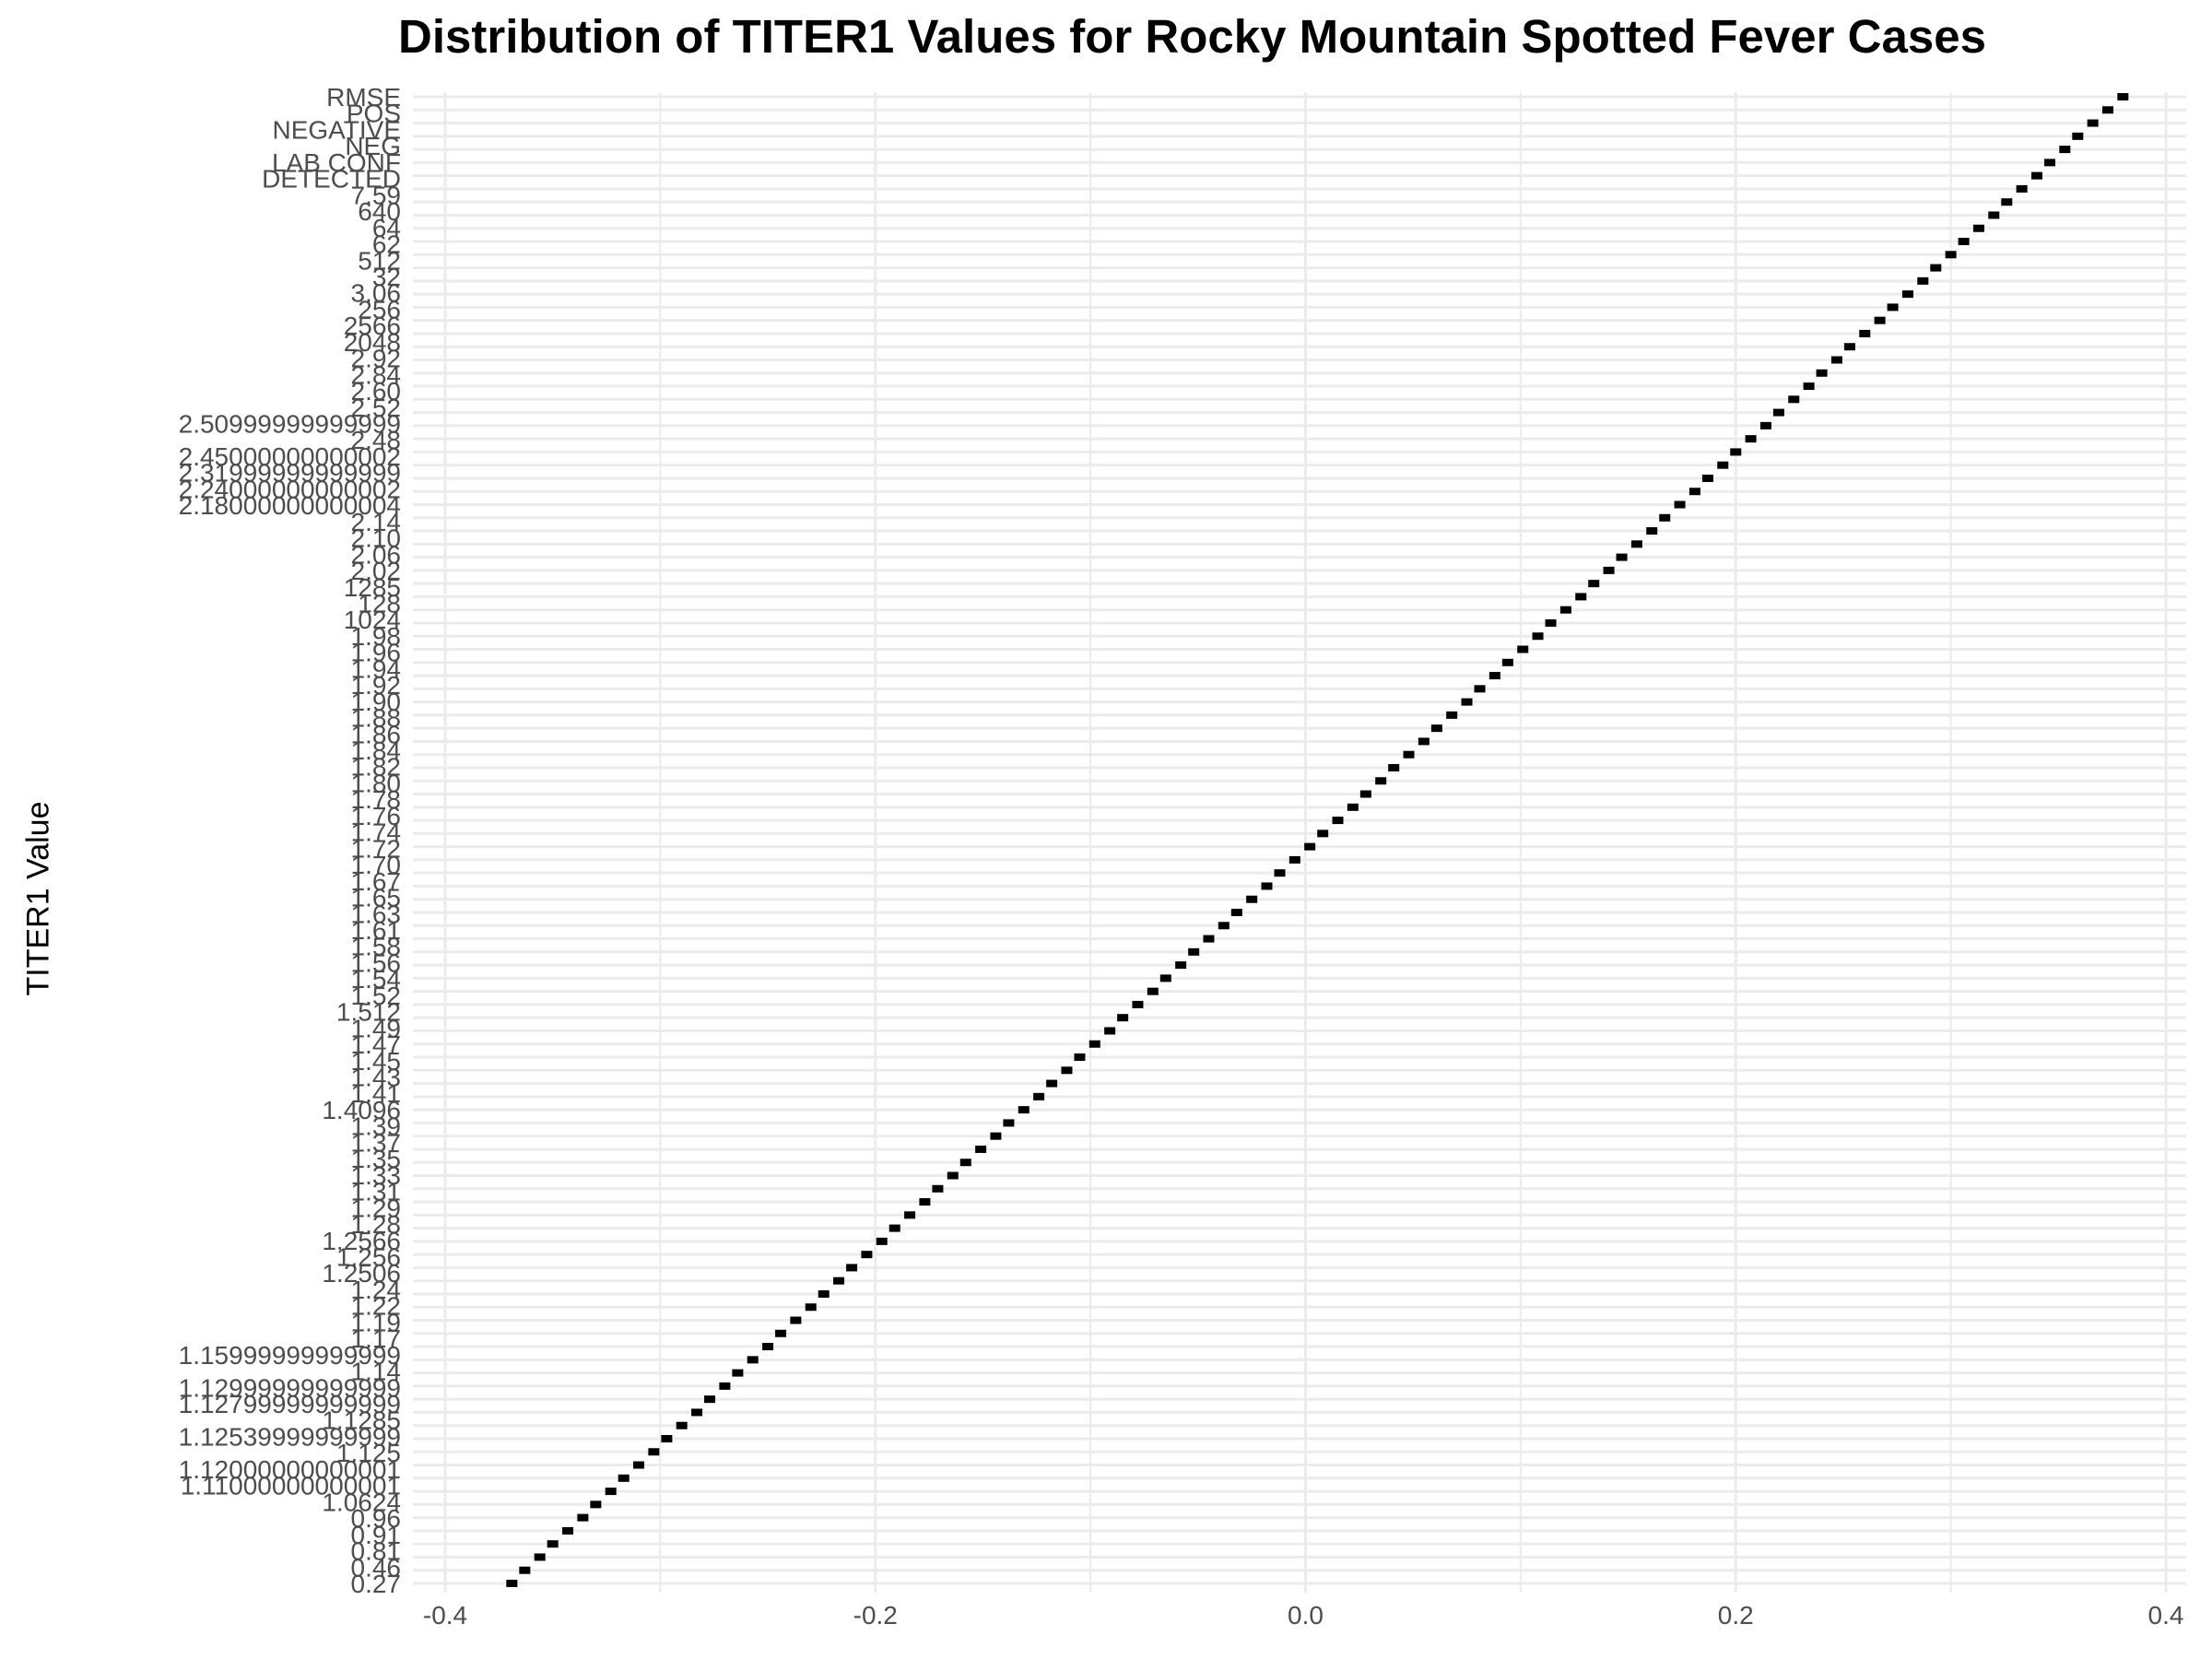 The image size is (2212, 1659). What do you see at coordinates (376, 962) in the screenshot?
I see `y-tick-label: 1.56` at bounding box center [376, 962].